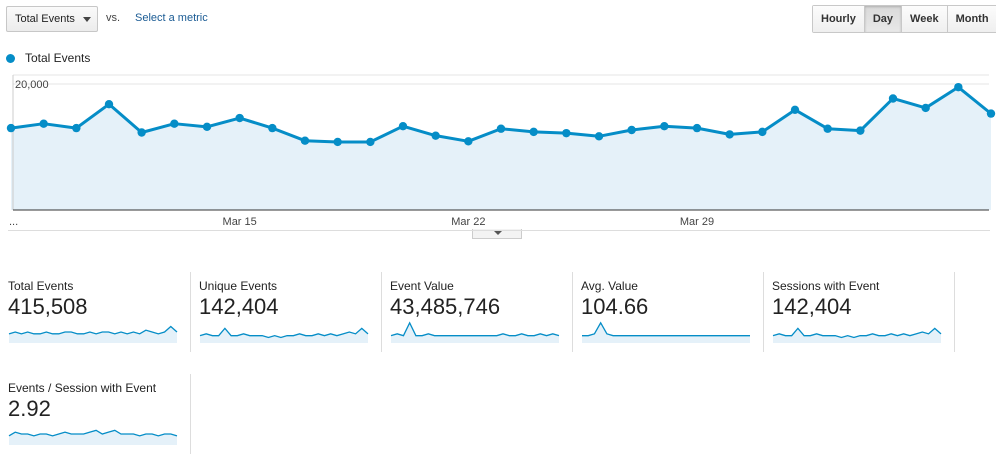  What do you see at coordinates (422, 286) in the screenshot?
I see `scorecard-label: Event Value` at bounding box center [422, 286].